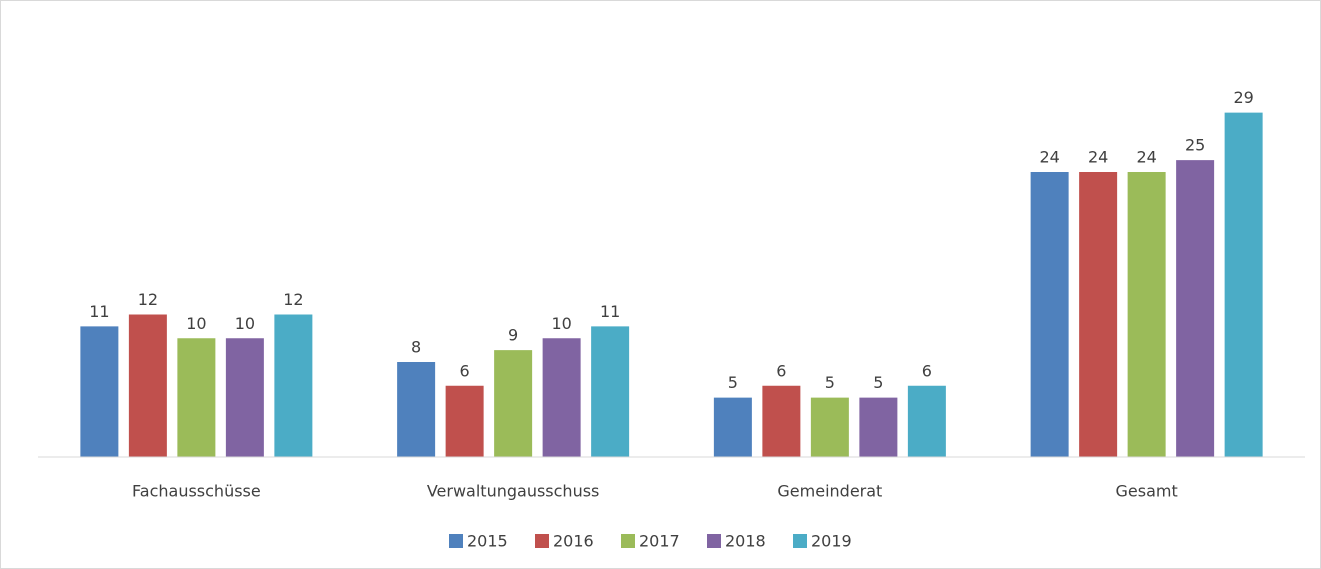  Describe the element at coordinates (513, 335) in the screenshot. I see `data-label: 9` at that location.